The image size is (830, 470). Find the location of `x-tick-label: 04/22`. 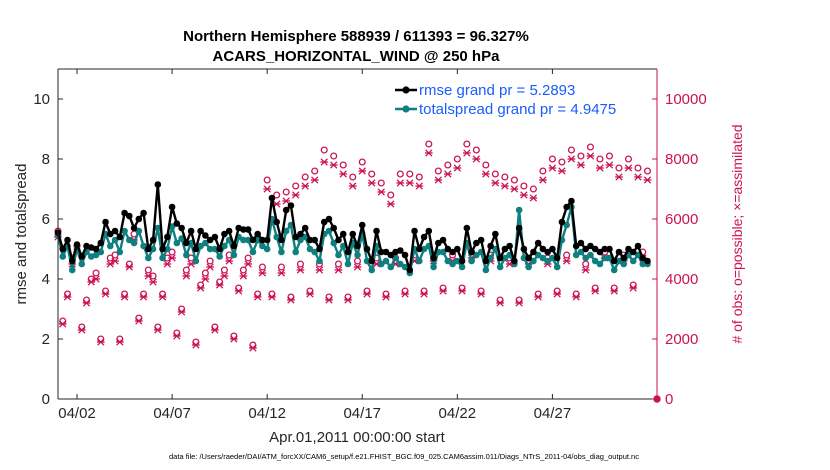

x-tick-label: 04/22 is located at coordinates (458, 413).